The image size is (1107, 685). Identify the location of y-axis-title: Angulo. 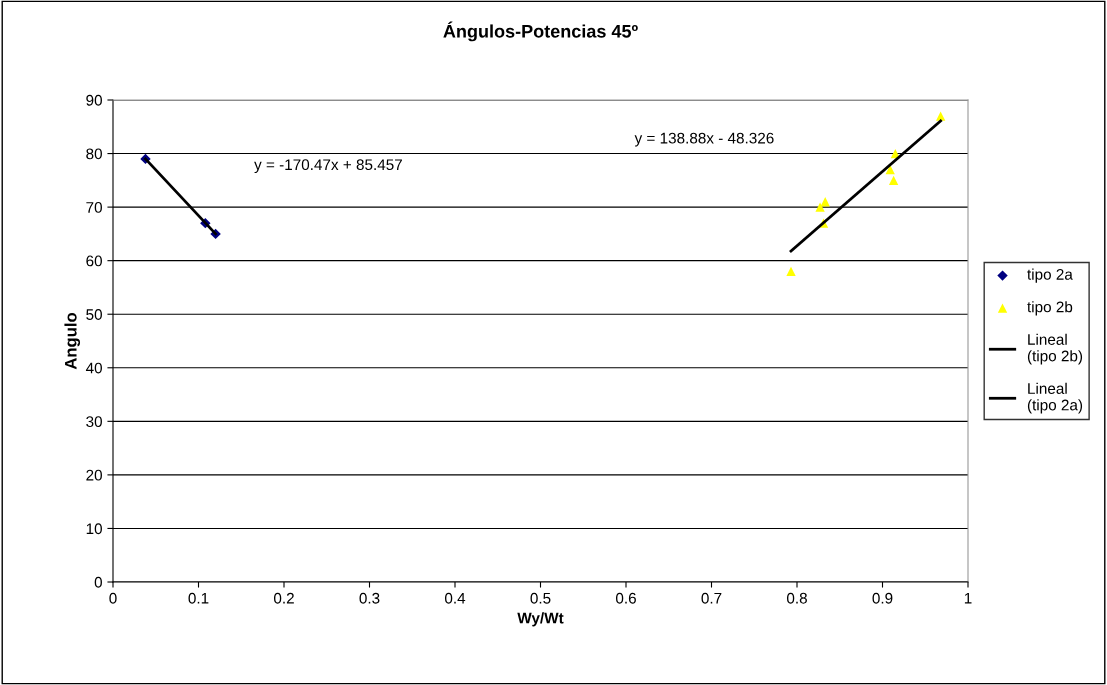
(72, 341).